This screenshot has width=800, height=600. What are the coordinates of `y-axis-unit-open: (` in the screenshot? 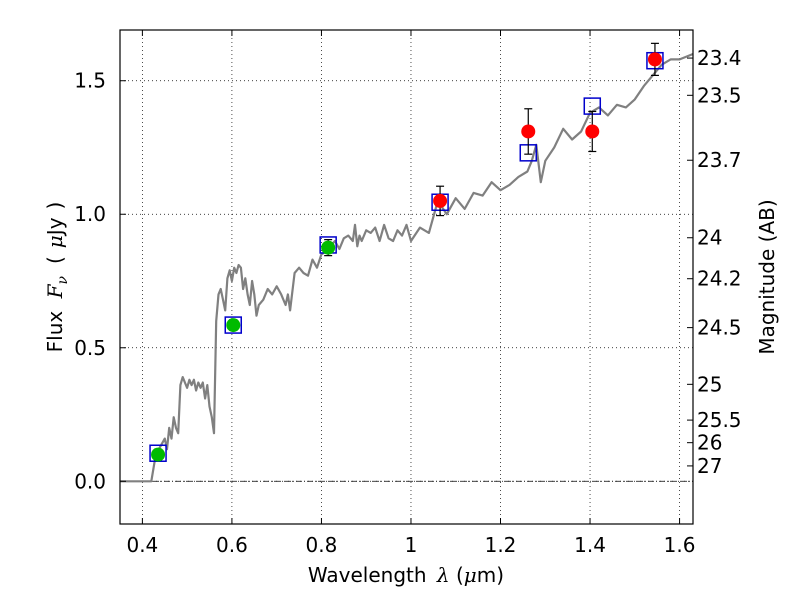 It's located at (55, 260).